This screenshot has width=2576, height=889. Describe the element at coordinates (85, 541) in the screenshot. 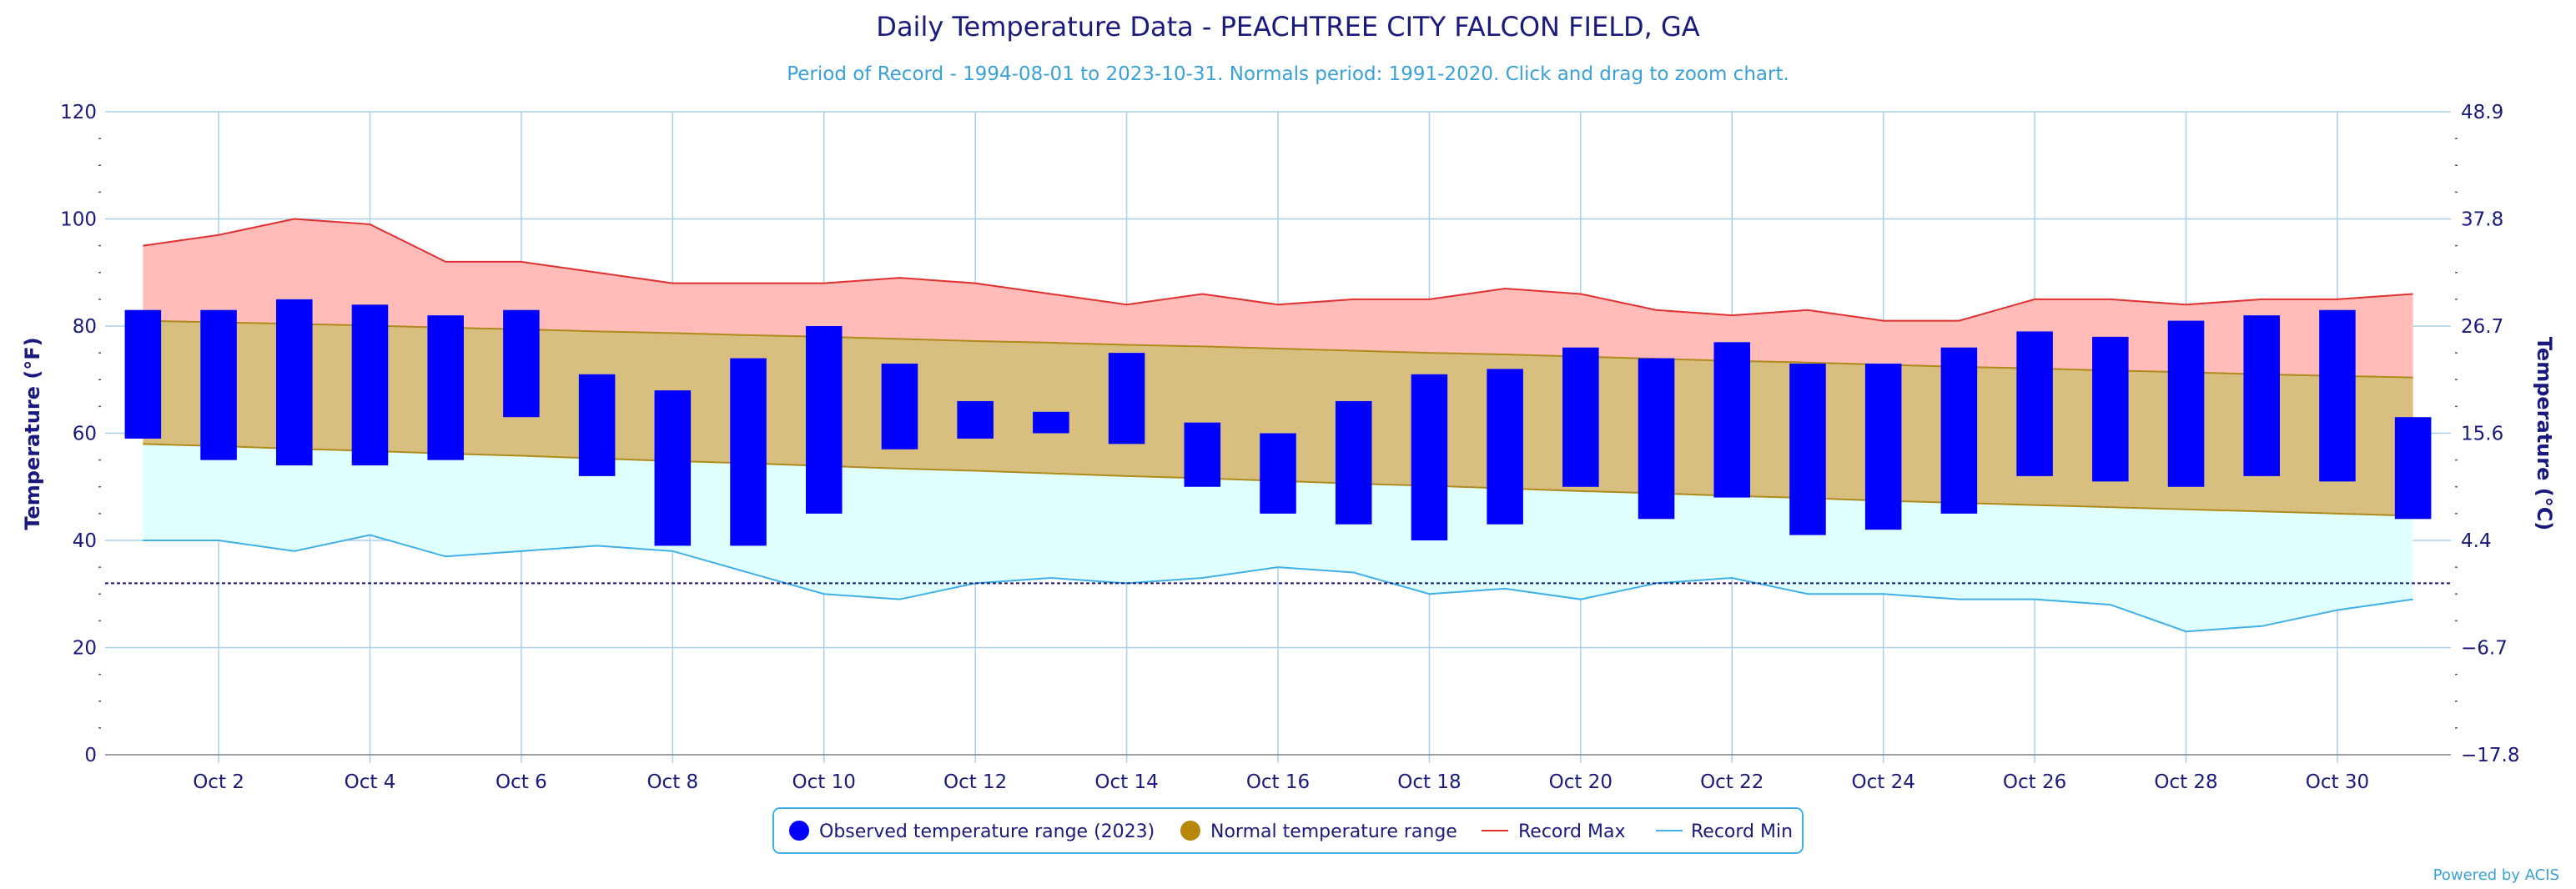

I see `y-tick-label-left: 40` at that location.